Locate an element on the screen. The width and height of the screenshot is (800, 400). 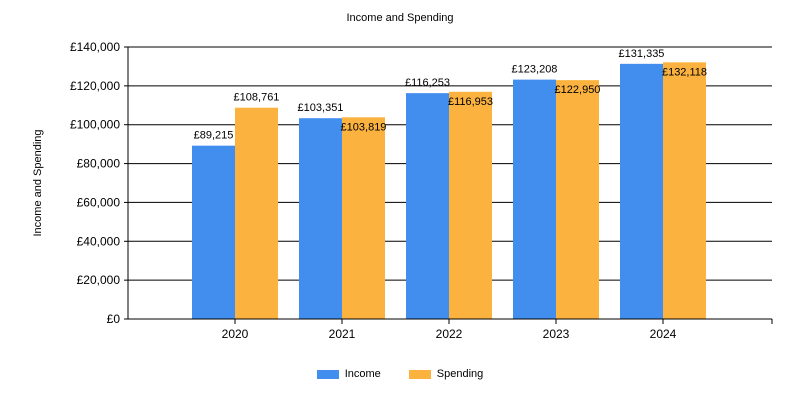
data-label-income-2023: £123,208 is located at coordinates (535, 70).